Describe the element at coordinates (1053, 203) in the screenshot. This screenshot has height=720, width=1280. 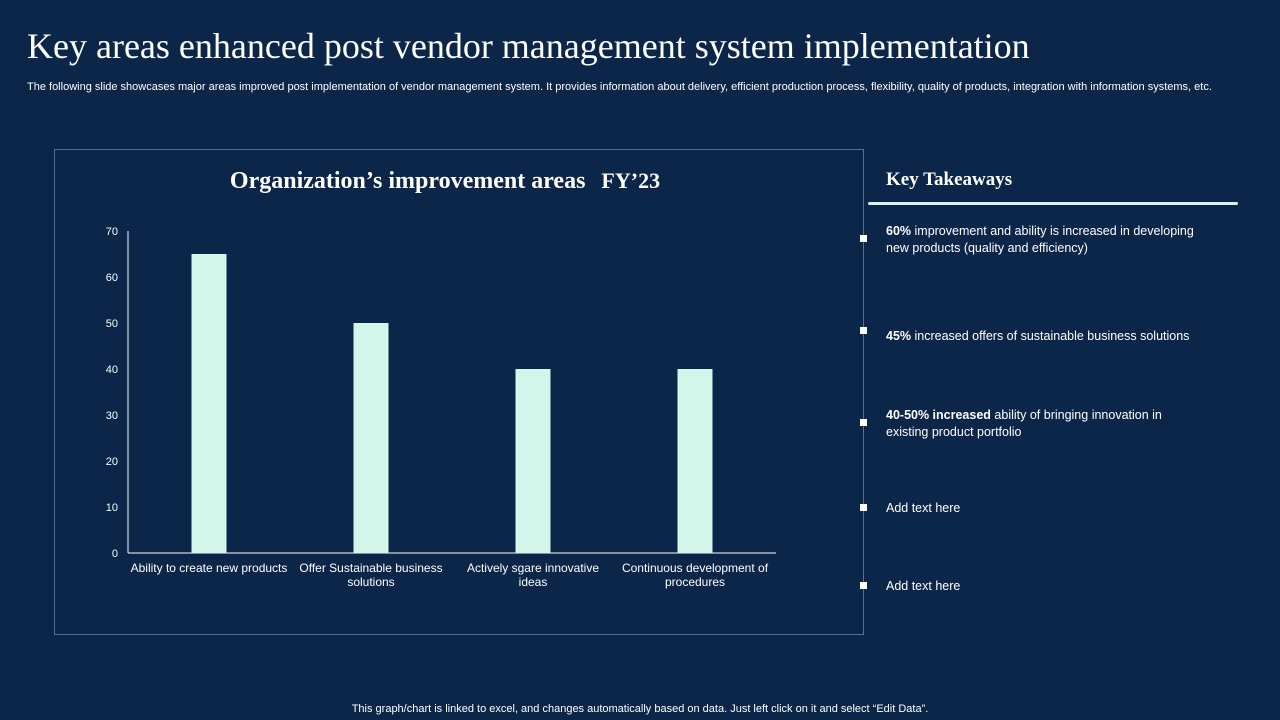
I see `key-takeaways-divider` at that location.